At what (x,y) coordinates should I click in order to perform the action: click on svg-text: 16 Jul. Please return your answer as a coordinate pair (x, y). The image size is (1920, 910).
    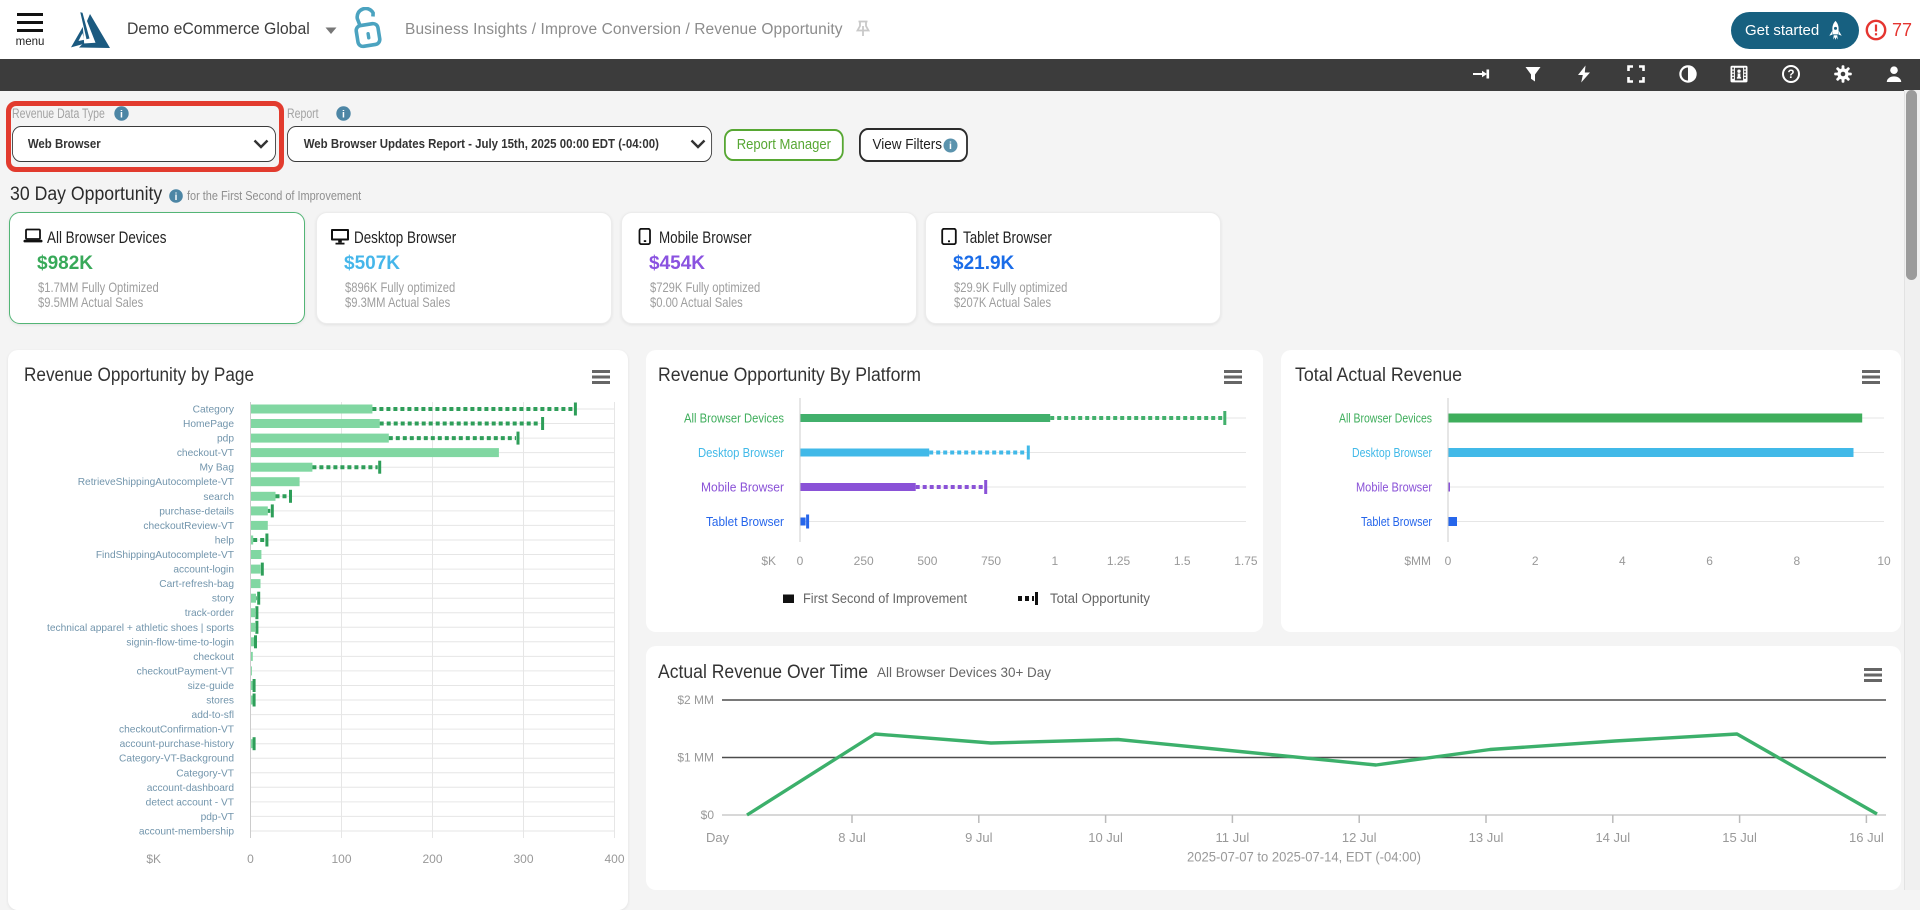
    Looking at the image, I should click on (1866, 837).